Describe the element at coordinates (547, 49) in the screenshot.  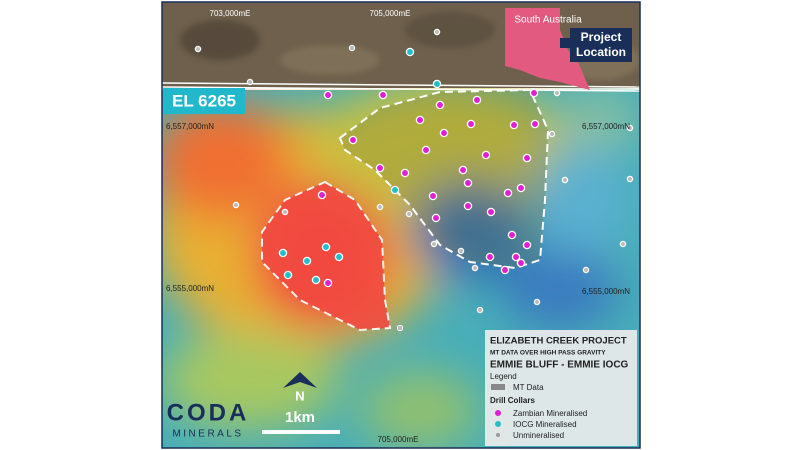
I see `inset-state` at that location.